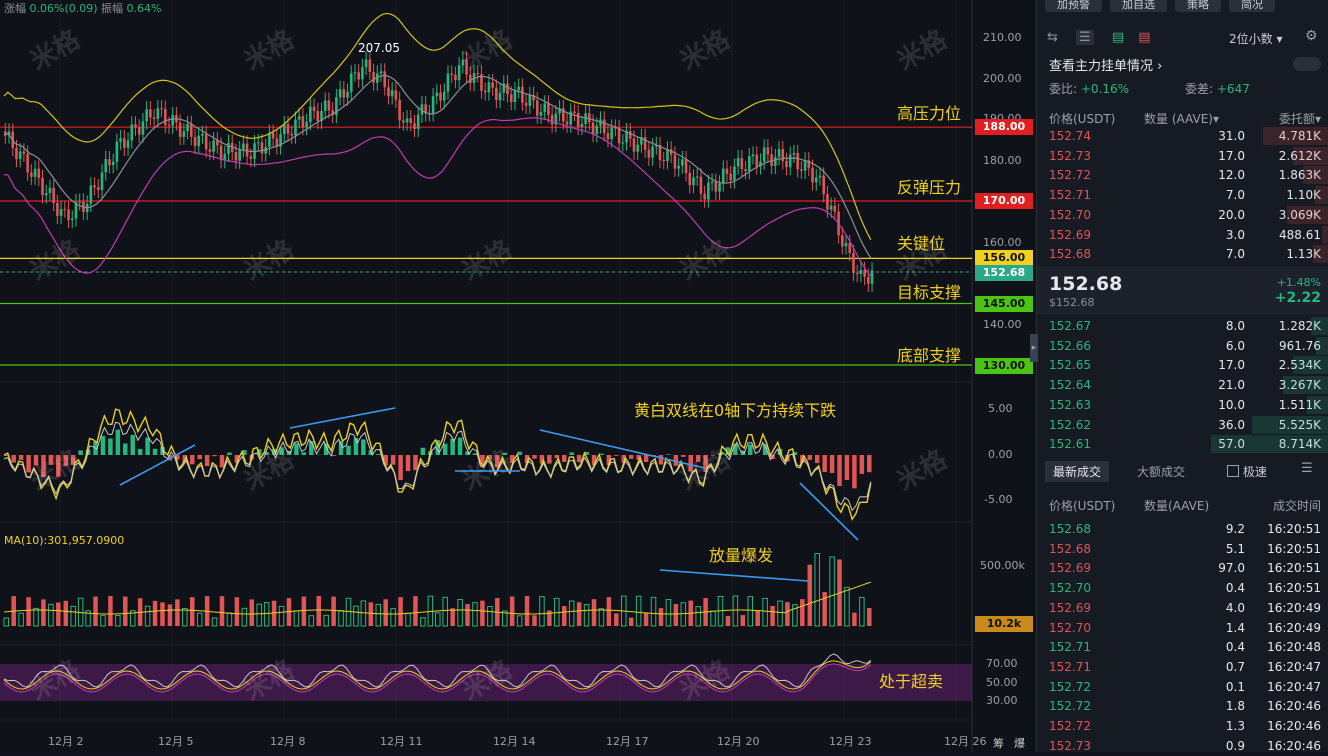 The image size is (1328, 756). What do you see at coordinates (1070, 444) in the screenshot?
I see `bid-row-price: 152.61` at bounding box center [1070, 444].